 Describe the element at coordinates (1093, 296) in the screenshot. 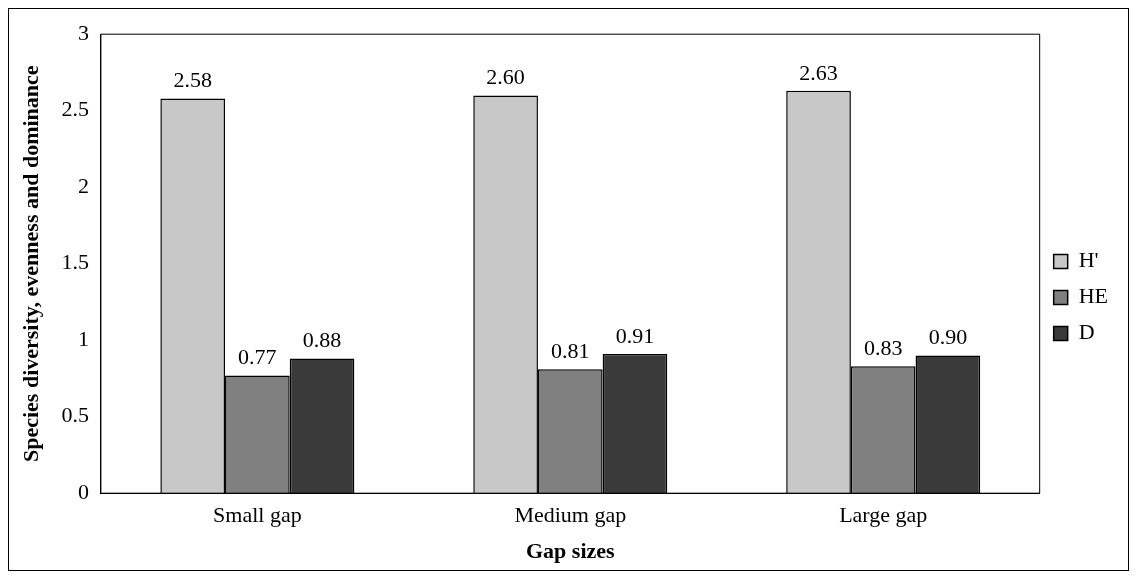

I see `legend-label: HE` at that location.